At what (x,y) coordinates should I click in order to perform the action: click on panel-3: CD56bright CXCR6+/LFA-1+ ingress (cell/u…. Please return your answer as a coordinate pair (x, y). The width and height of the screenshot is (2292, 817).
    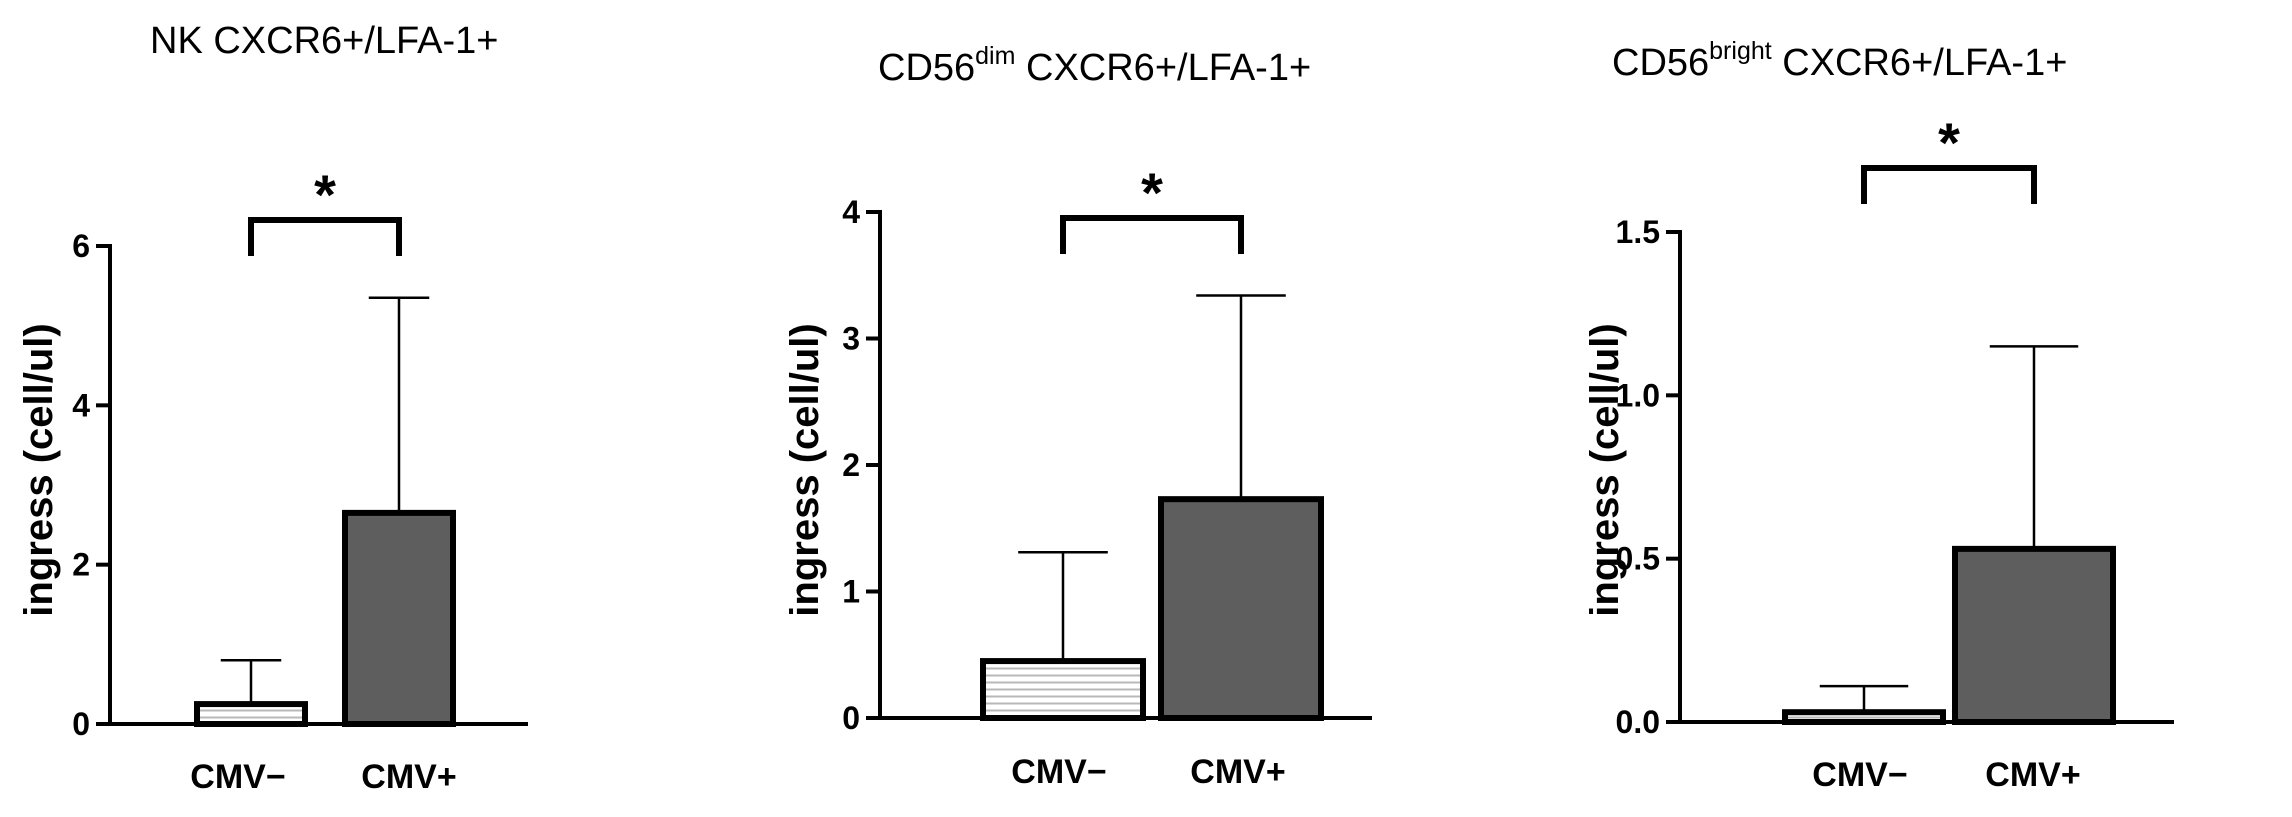
    Looking at the image, I should click on (1825, 327).